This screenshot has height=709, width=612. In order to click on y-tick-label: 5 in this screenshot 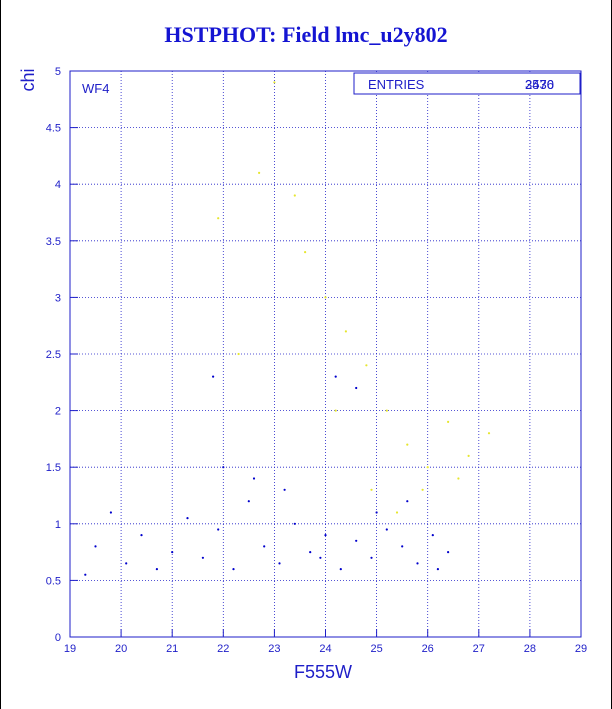, I will do `click(58, 72)`.